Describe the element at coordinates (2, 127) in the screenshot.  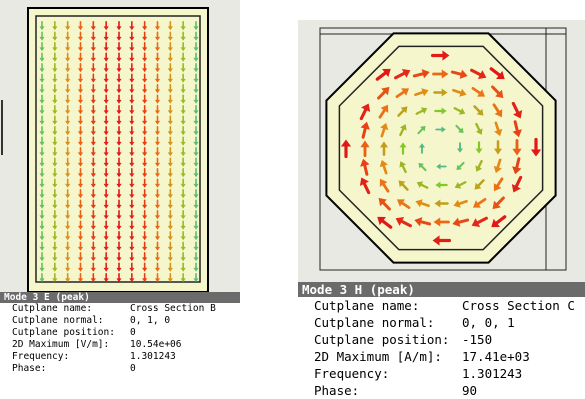
I see `edge-marker` at that location.